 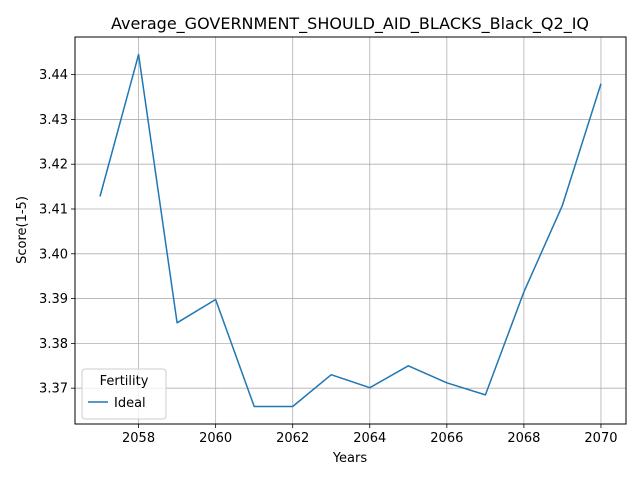 I want to click on x-tick-label: 2068, so click(x=523, y=438).